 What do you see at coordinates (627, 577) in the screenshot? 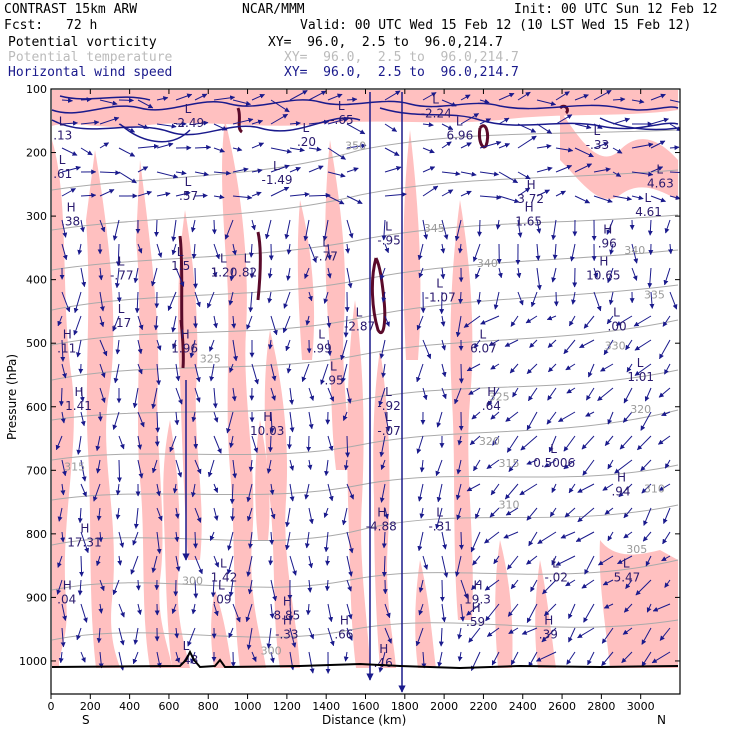
I see `extremum-value: 5.47` at bounding box center [627, 577].